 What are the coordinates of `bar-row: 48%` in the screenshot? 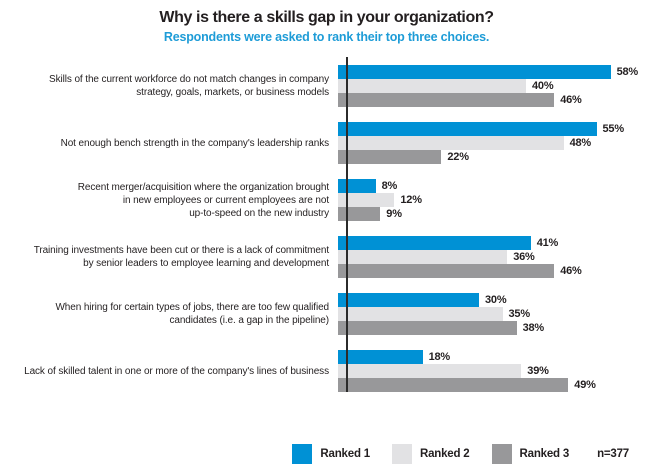 It's located at (495, 143).